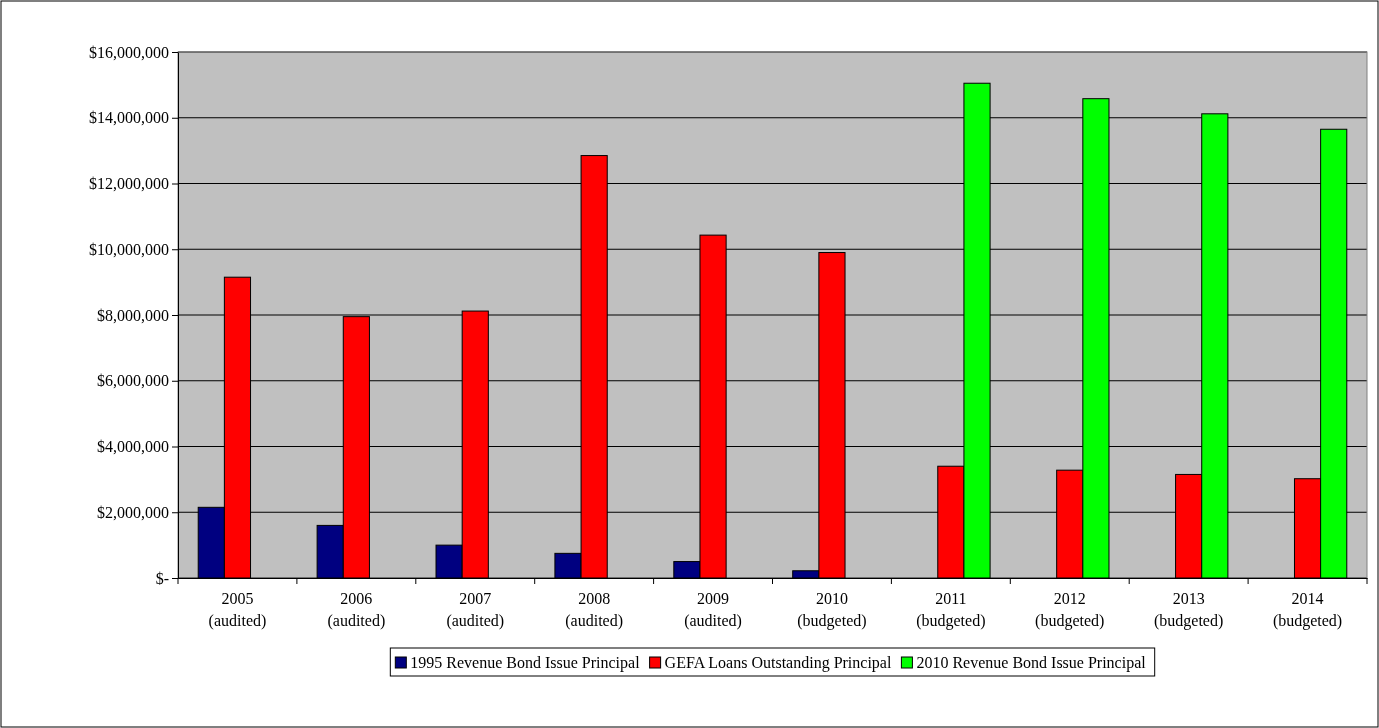  Describe the element at coordinates (129, 184) in the screenshot. I see `y-tick-label: $12,000,000` at that location.